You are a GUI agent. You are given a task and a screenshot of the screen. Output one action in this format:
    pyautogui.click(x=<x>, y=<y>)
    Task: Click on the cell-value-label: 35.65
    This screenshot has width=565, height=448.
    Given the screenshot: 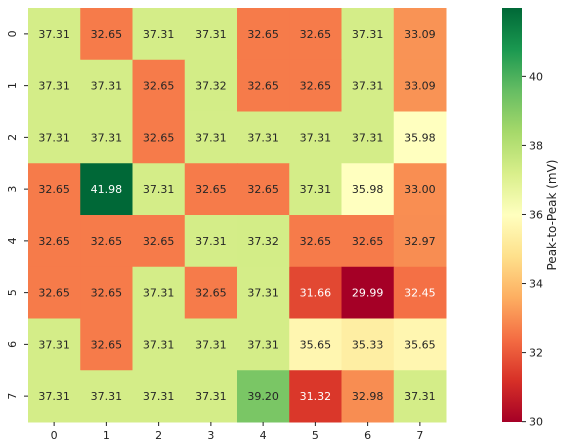 What is the action you would take?
    pyautogui.click(x=316, y=344)
    